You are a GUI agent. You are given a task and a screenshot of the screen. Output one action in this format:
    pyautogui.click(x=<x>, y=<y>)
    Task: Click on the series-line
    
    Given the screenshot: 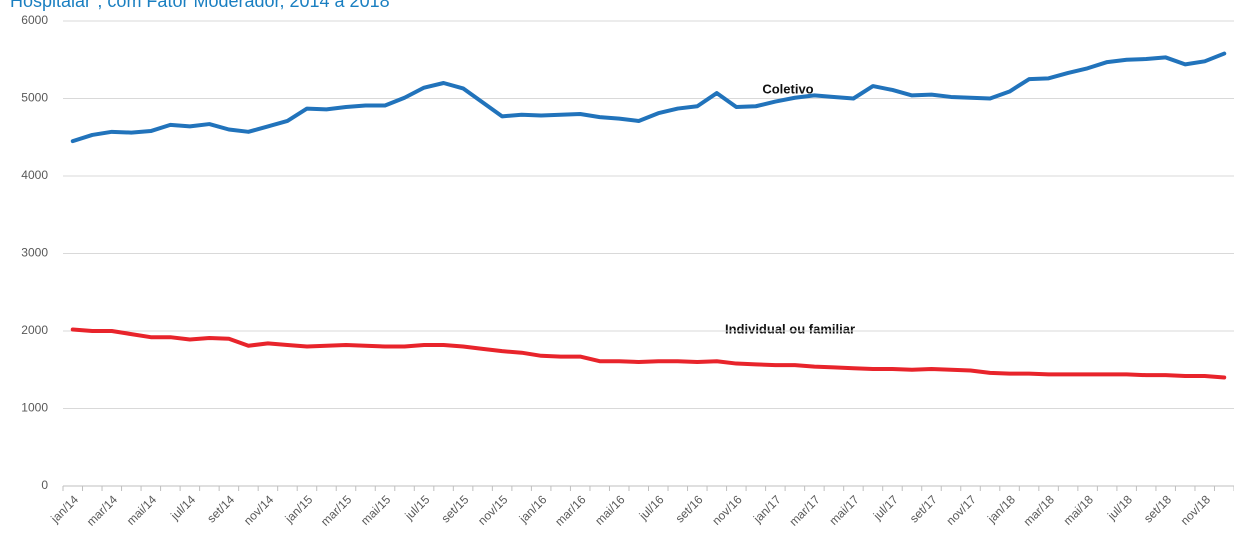 What is the action you would take?
    pyautogui.click(x=648, y=353)
    